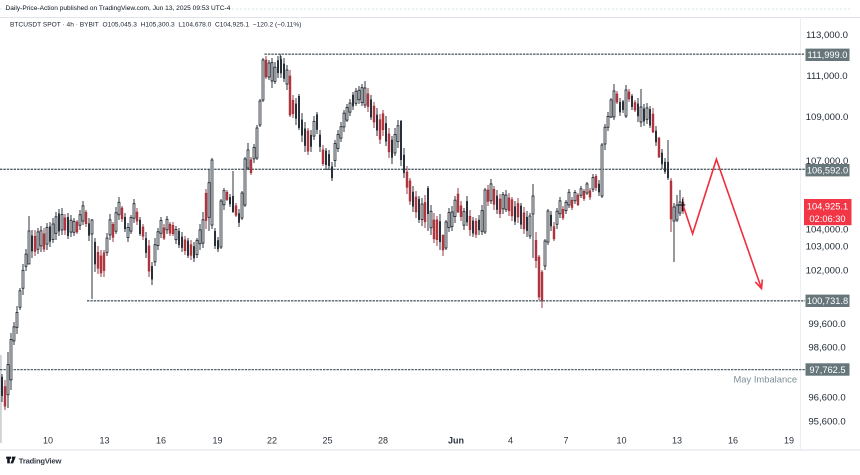 Image resolution: width=860 pixels, height=475 pixels. What do you see at coordinates (827, 35) in the screenshot?
I see `svg-text: 113,000.0` at bounding box center [827, 35].